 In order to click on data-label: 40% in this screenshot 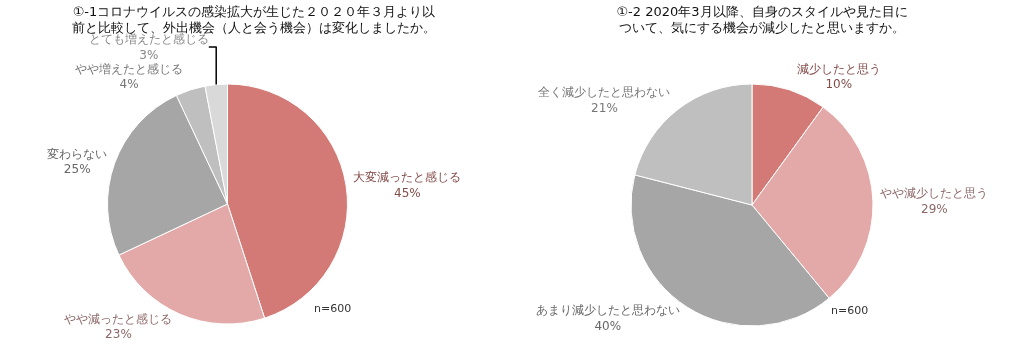, I will do `click(608, 325)`.